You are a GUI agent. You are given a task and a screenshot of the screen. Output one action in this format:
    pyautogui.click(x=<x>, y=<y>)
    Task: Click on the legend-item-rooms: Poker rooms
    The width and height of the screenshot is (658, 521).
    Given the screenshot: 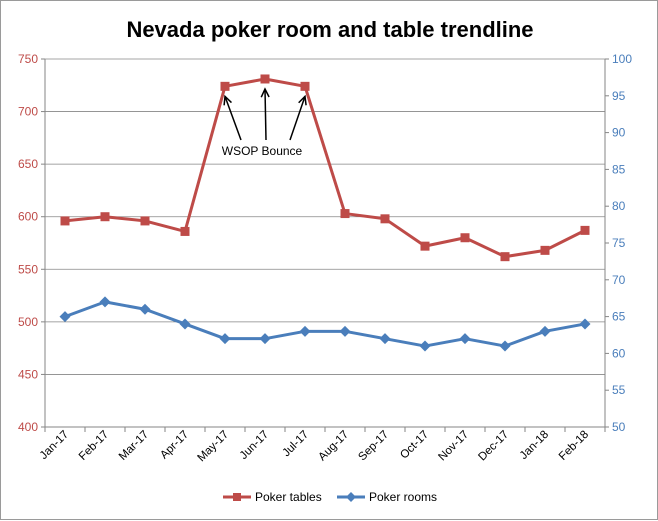 What is the action you would take?
    pyautogui.click(x=387, y=497)
    